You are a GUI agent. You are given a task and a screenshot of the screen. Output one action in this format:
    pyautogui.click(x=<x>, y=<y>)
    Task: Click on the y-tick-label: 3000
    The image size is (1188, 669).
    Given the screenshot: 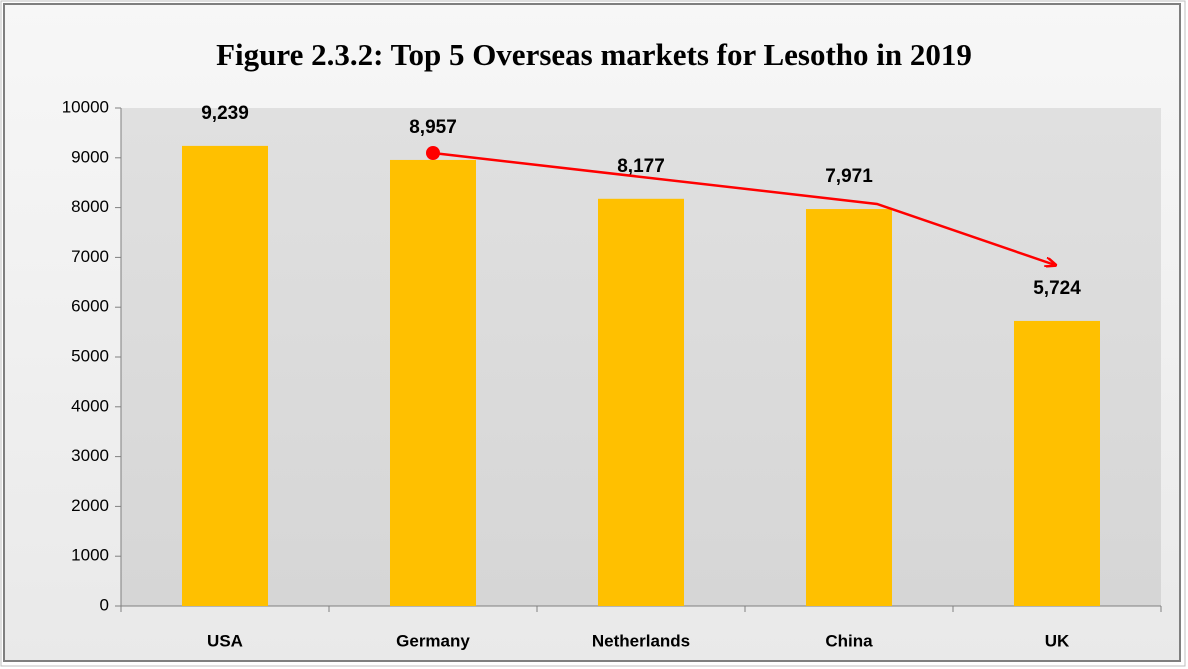 What is the action you would take?
    pyautogui.click(x=90, y=455)
    